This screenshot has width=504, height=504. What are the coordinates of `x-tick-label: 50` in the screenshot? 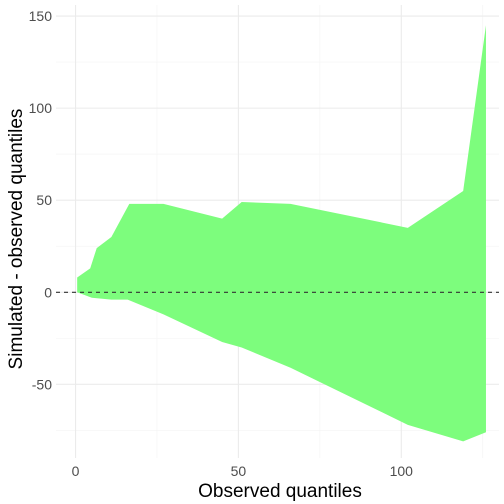 It's located at (239, 471).